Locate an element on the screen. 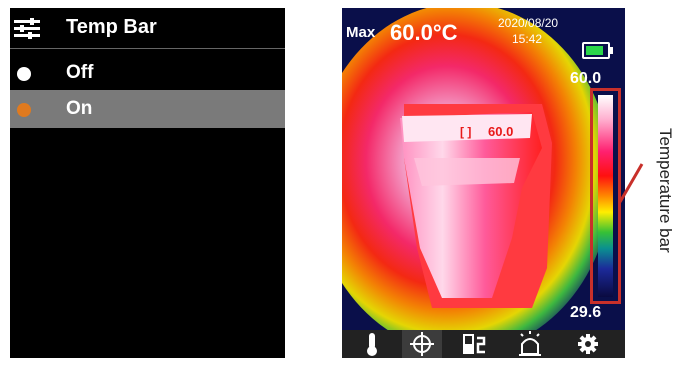  alarm-icon is located at coordinates (530, 343).